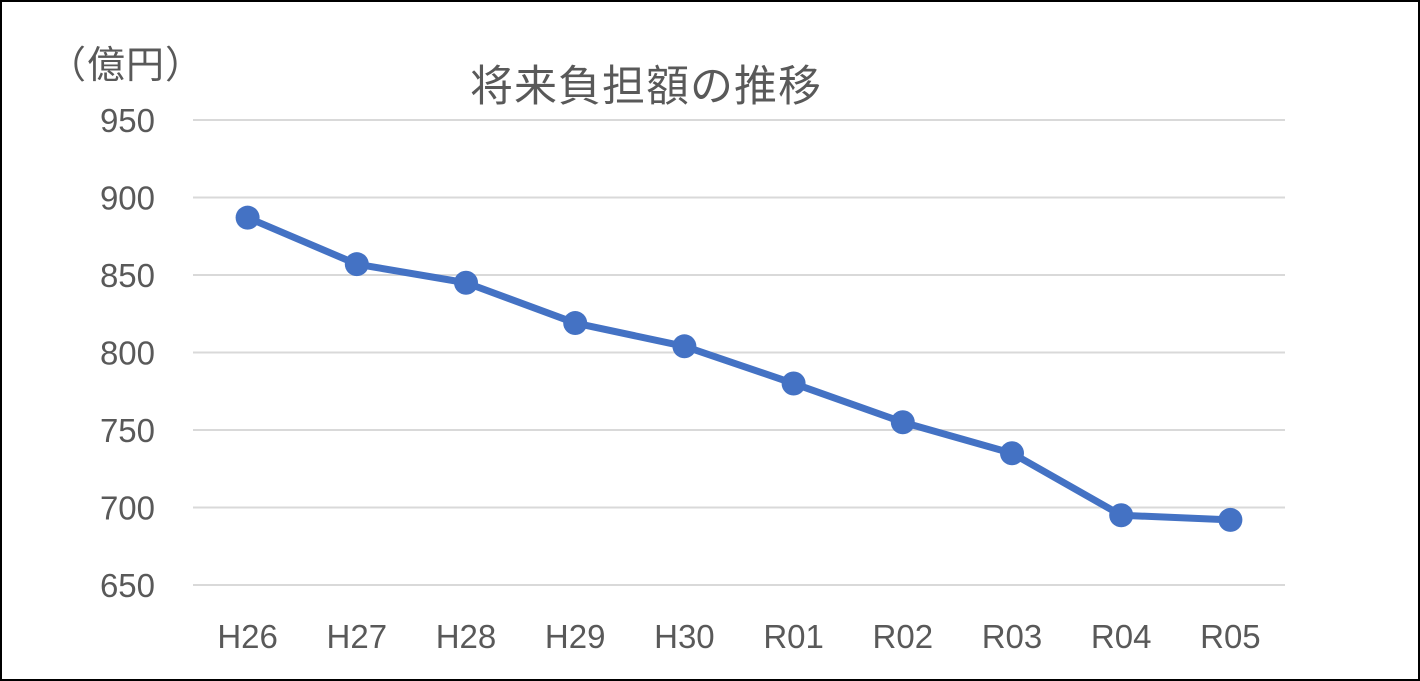  I want to click on y-tick-label: 700, so click(127, 508).